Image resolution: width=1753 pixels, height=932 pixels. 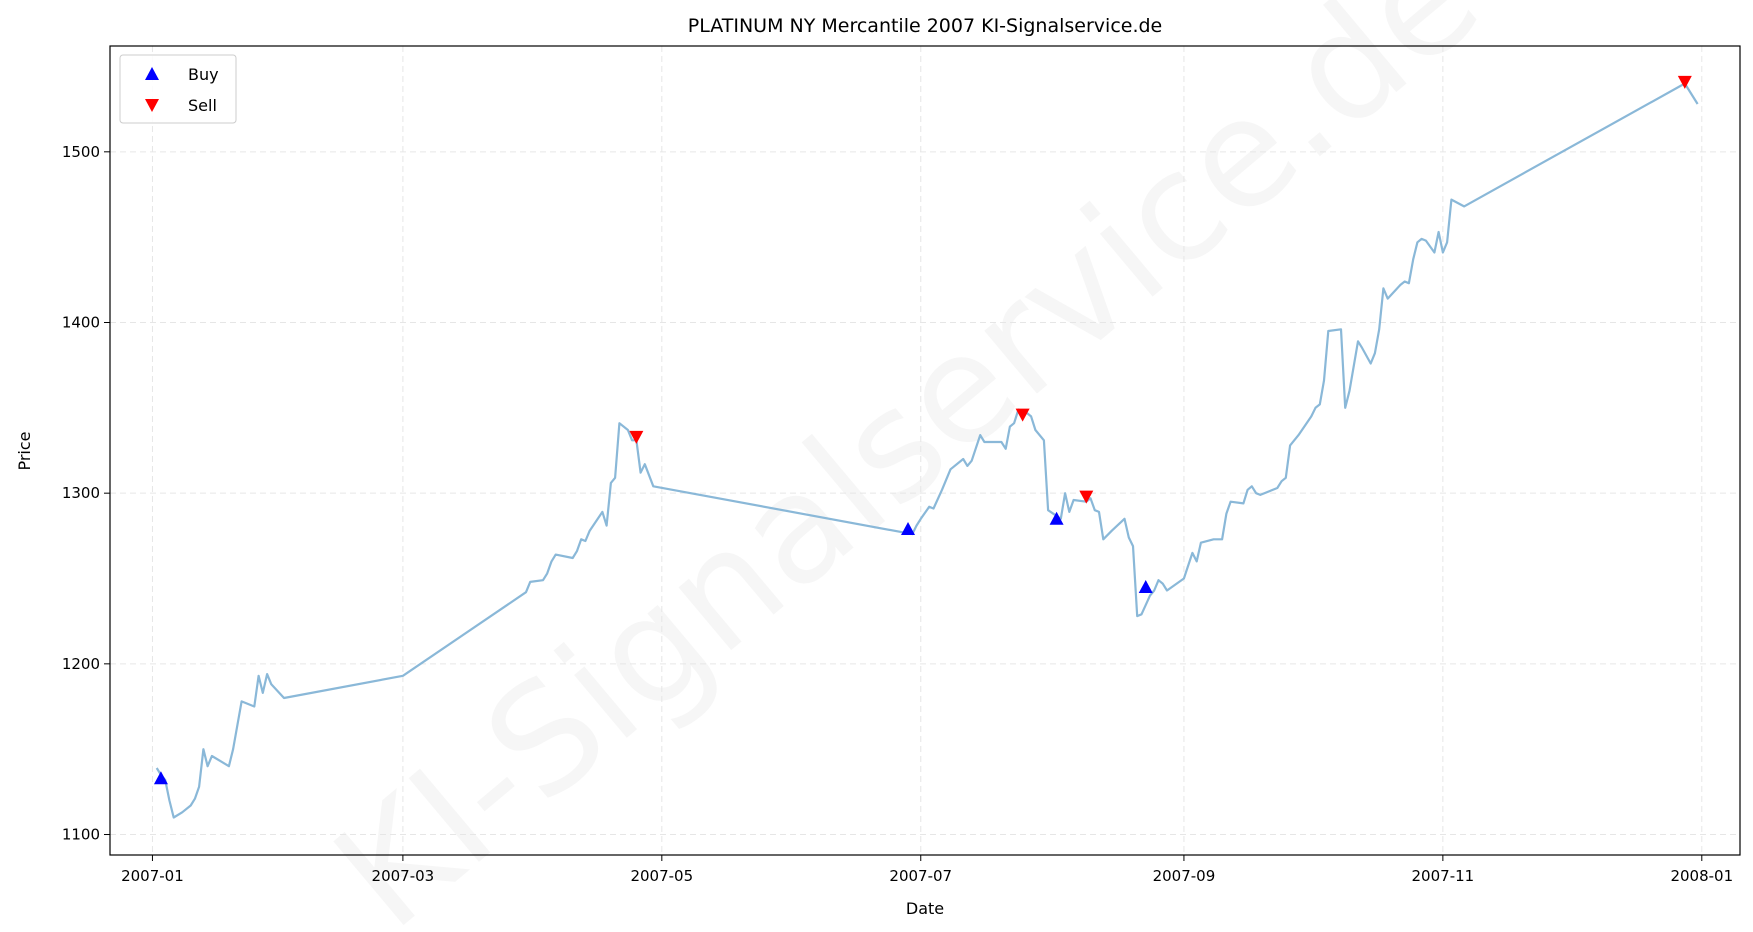 What do you see at coordinates (1184, 876) in the screenshot?
I see `x-tick-label: 2007-09` at bounding box center [1184, 876].